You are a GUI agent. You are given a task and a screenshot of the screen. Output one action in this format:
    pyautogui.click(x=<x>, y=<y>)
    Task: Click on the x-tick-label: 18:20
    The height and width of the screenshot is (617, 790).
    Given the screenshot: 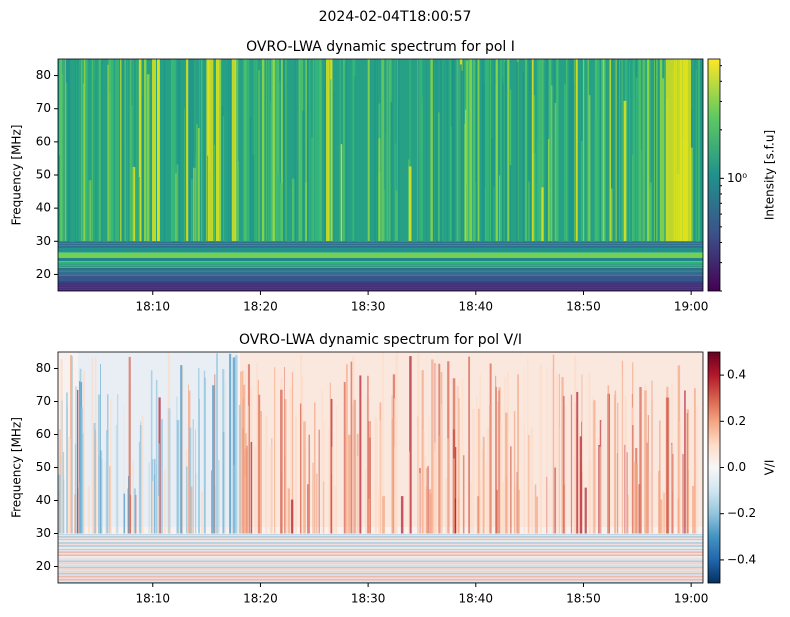 What is the action you would take?
    pyautogui.click(x=260, y=307)
    